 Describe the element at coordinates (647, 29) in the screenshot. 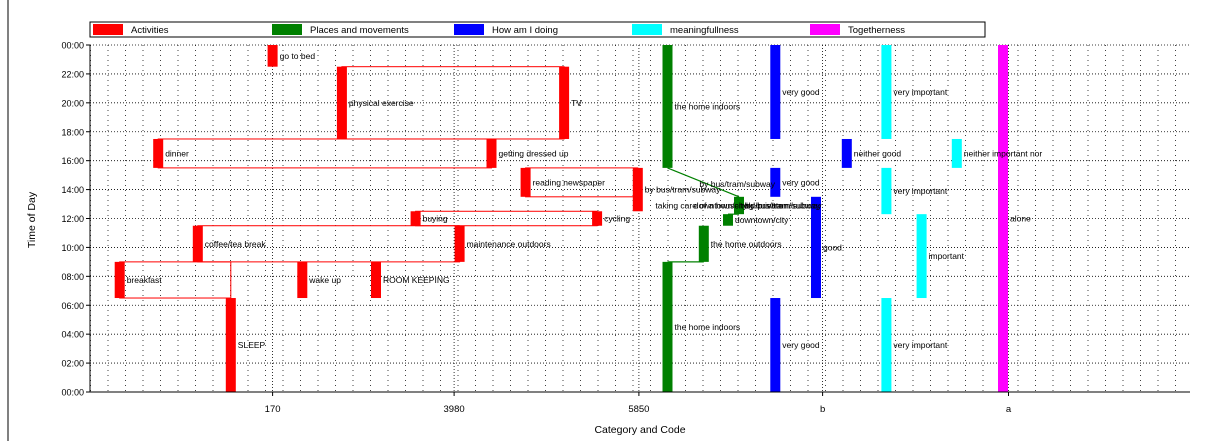

I see `legend-swatch-meaning` at that location.